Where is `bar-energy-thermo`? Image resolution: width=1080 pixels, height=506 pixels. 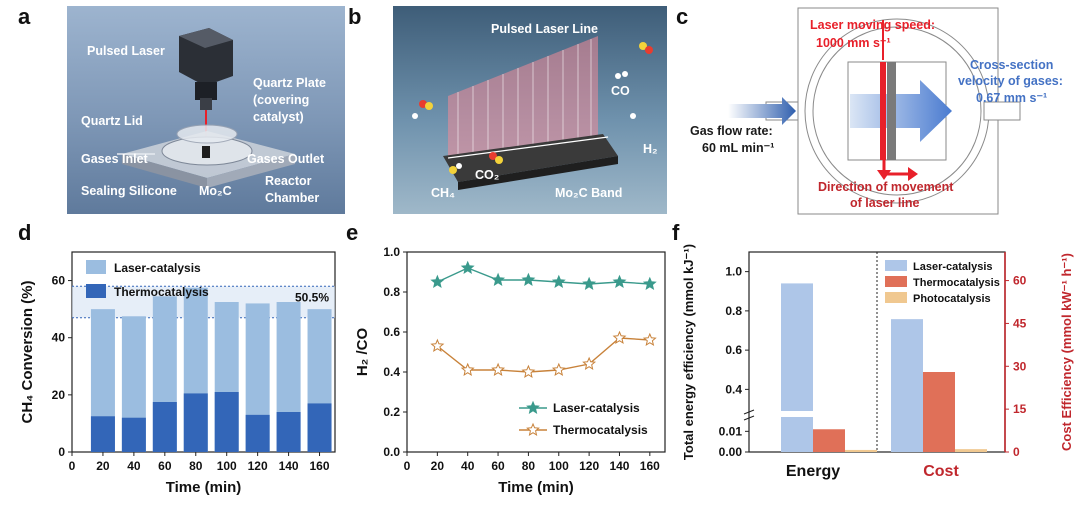
bar-energy-thermo is located at coordinates (829, 440).